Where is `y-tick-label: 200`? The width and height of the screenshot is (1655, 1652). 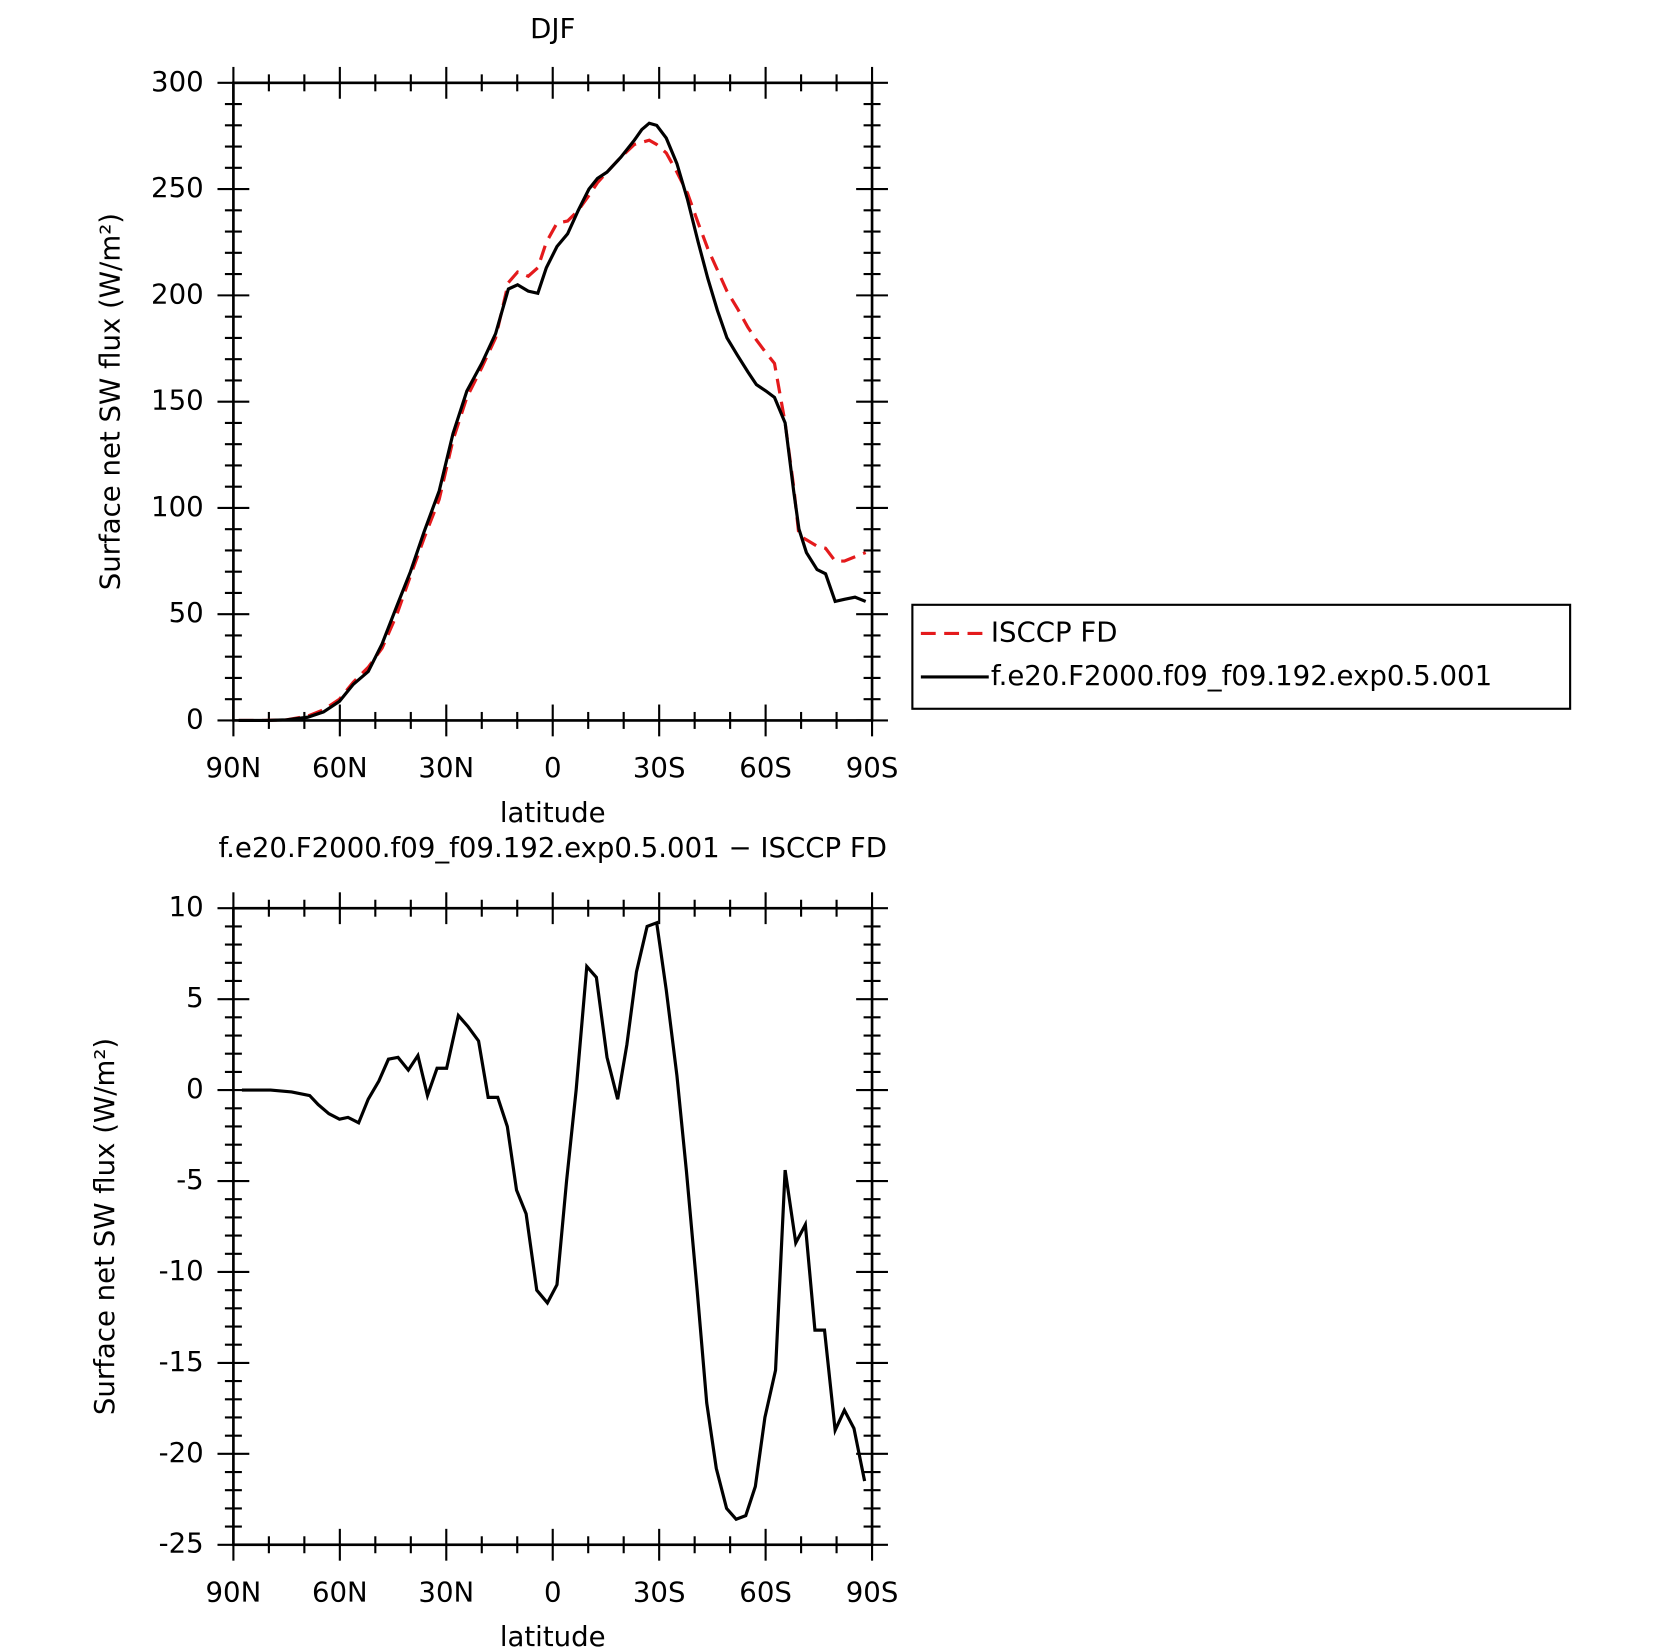
y-tick-label: 200 is located at coordinates (177, 293).